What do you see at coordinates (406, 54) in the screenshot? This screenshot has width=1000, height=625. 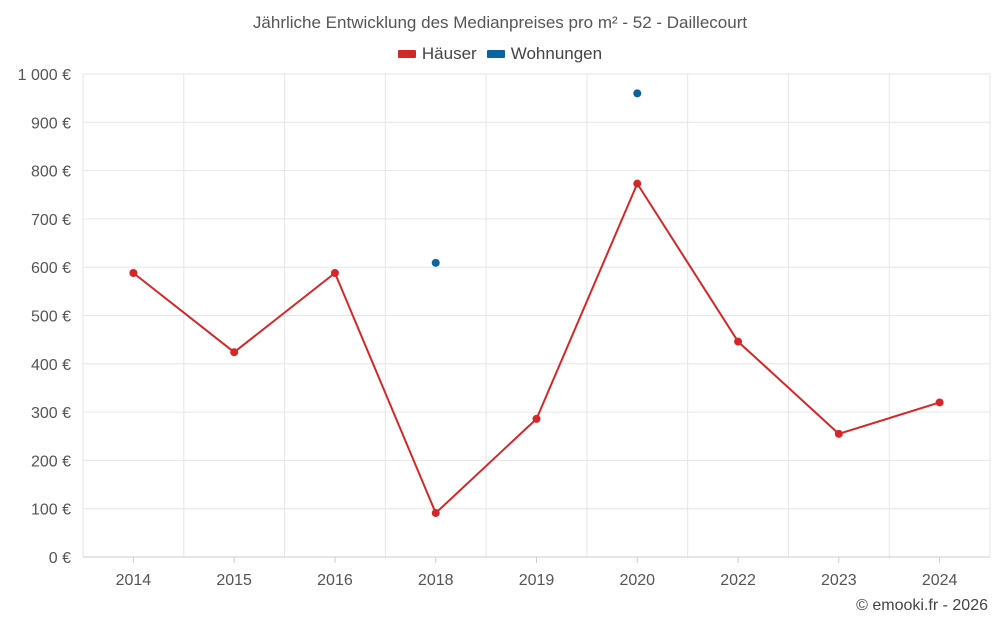 I see `legend-swatch-houses` at bounding box center [406, 54].